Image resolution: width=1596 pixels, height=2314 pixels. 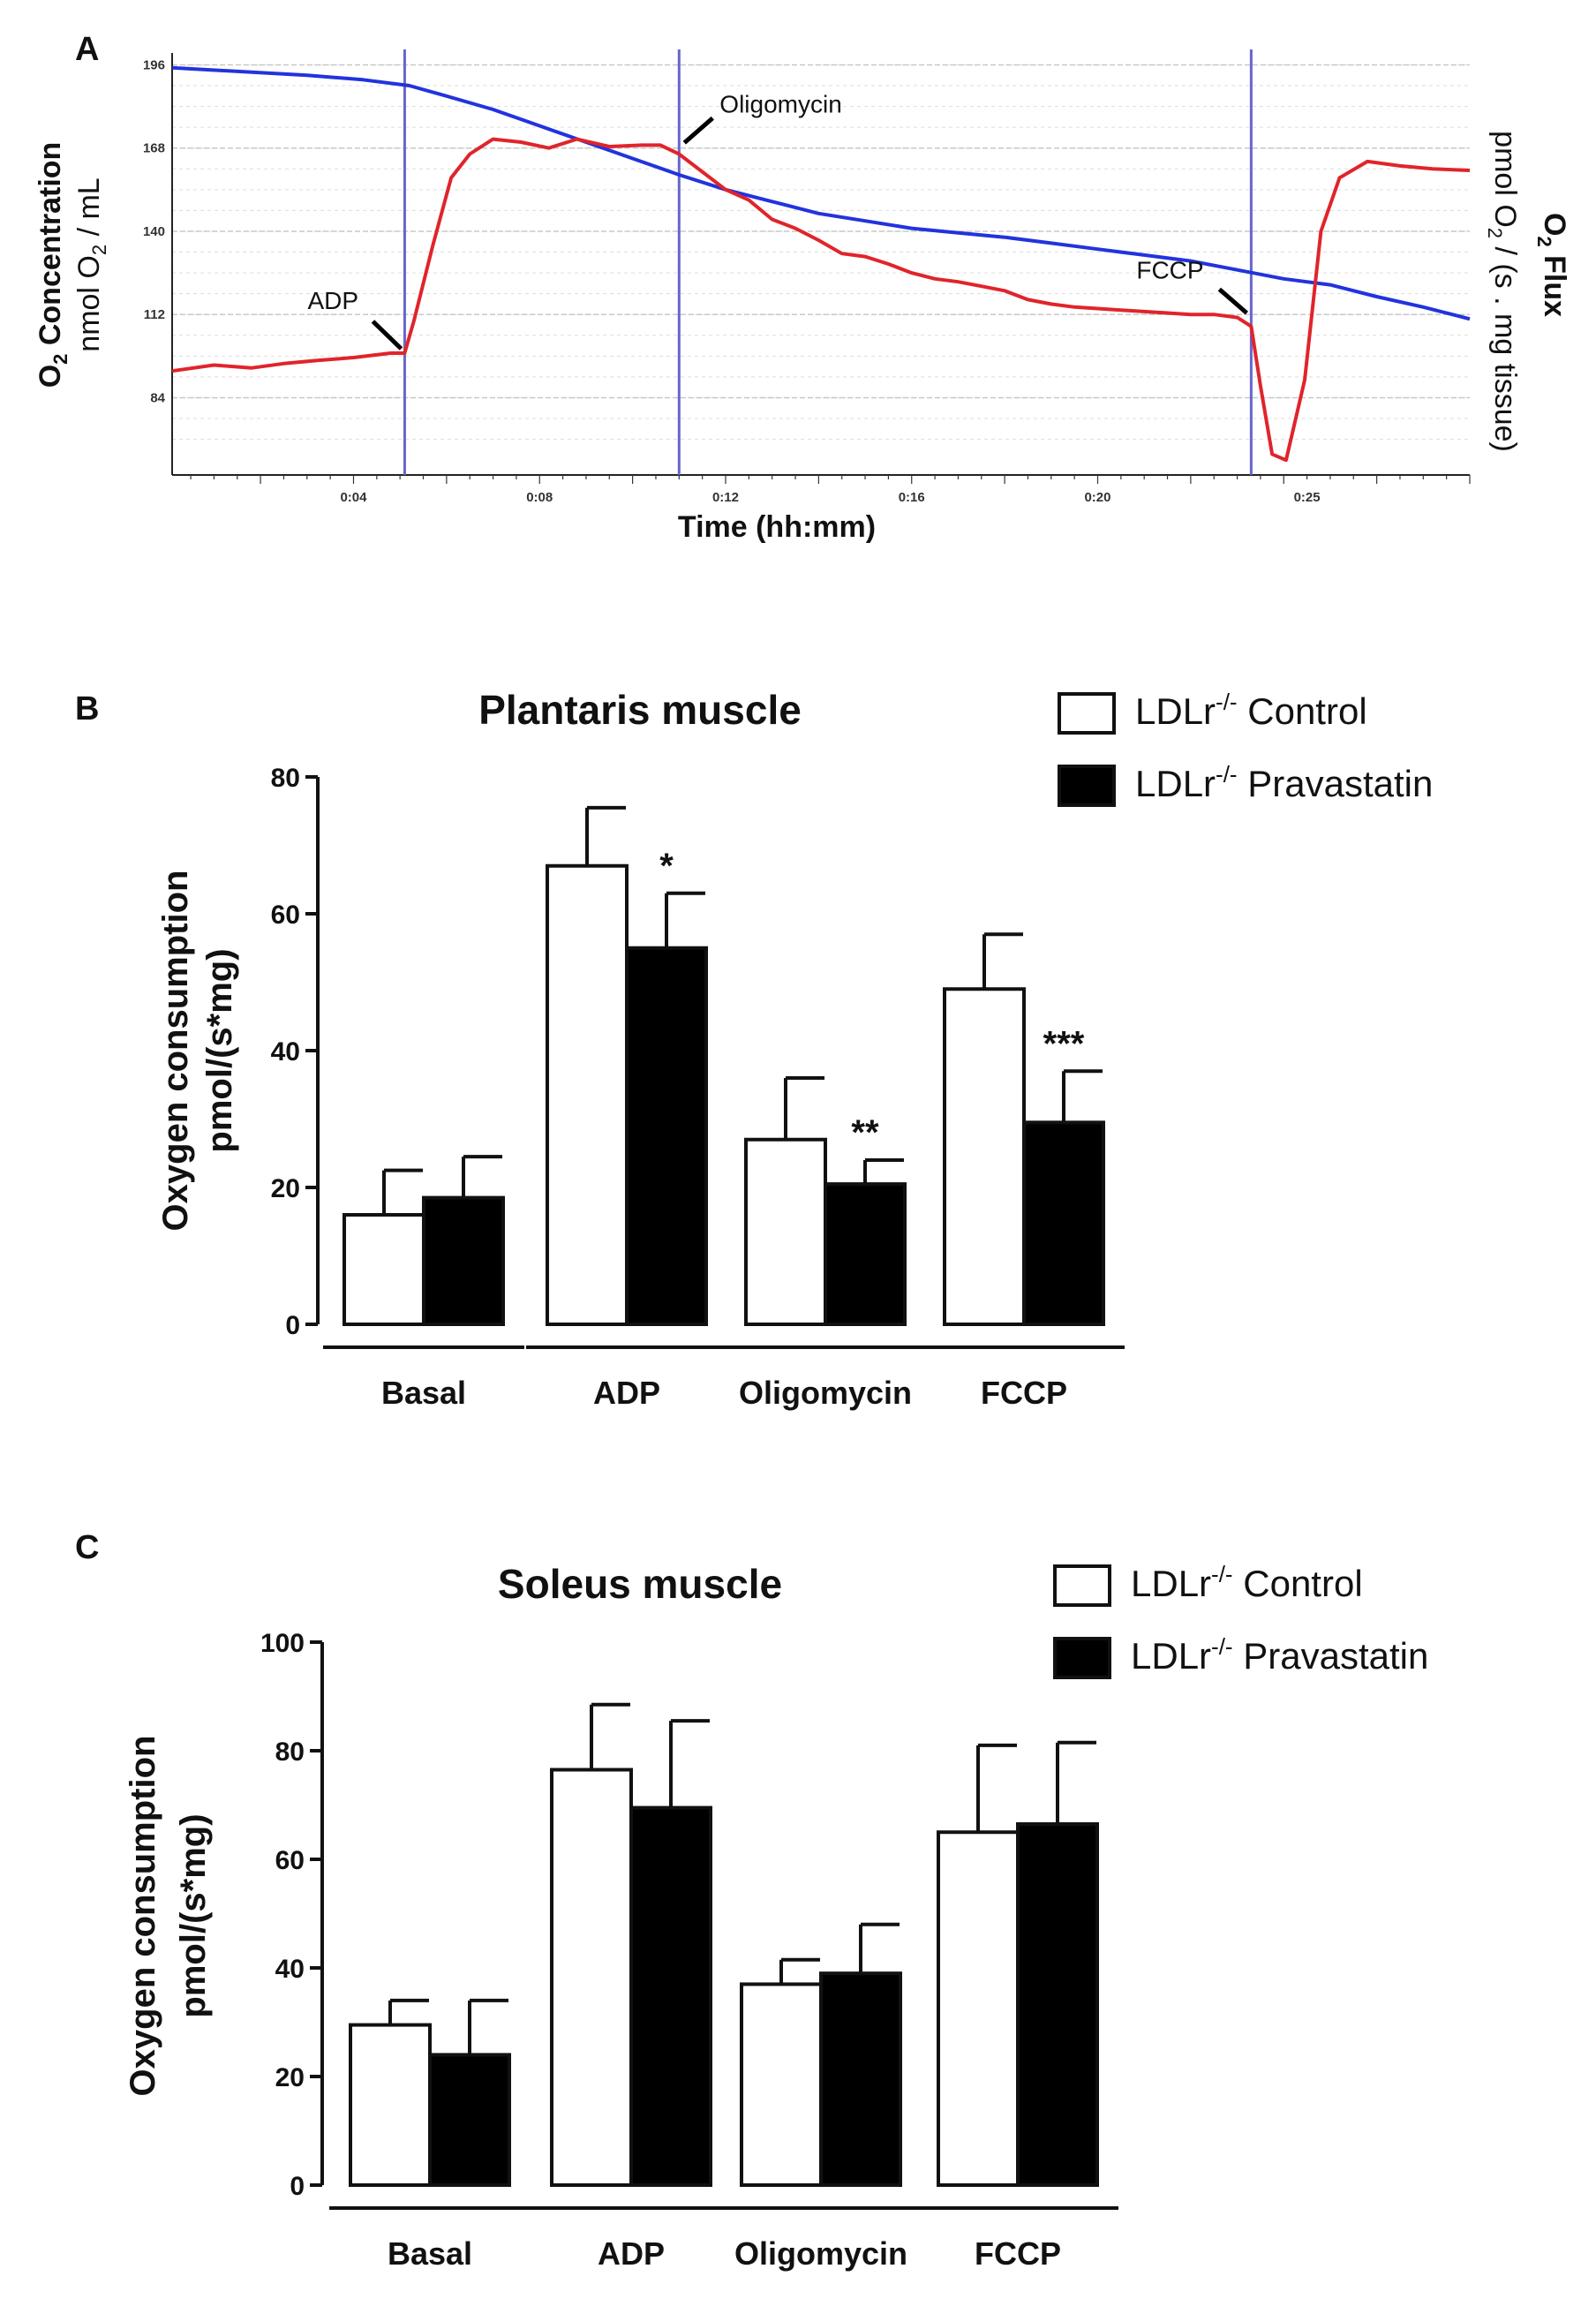 I want to click on o2-concentration-line, so click(x=821, y=193).